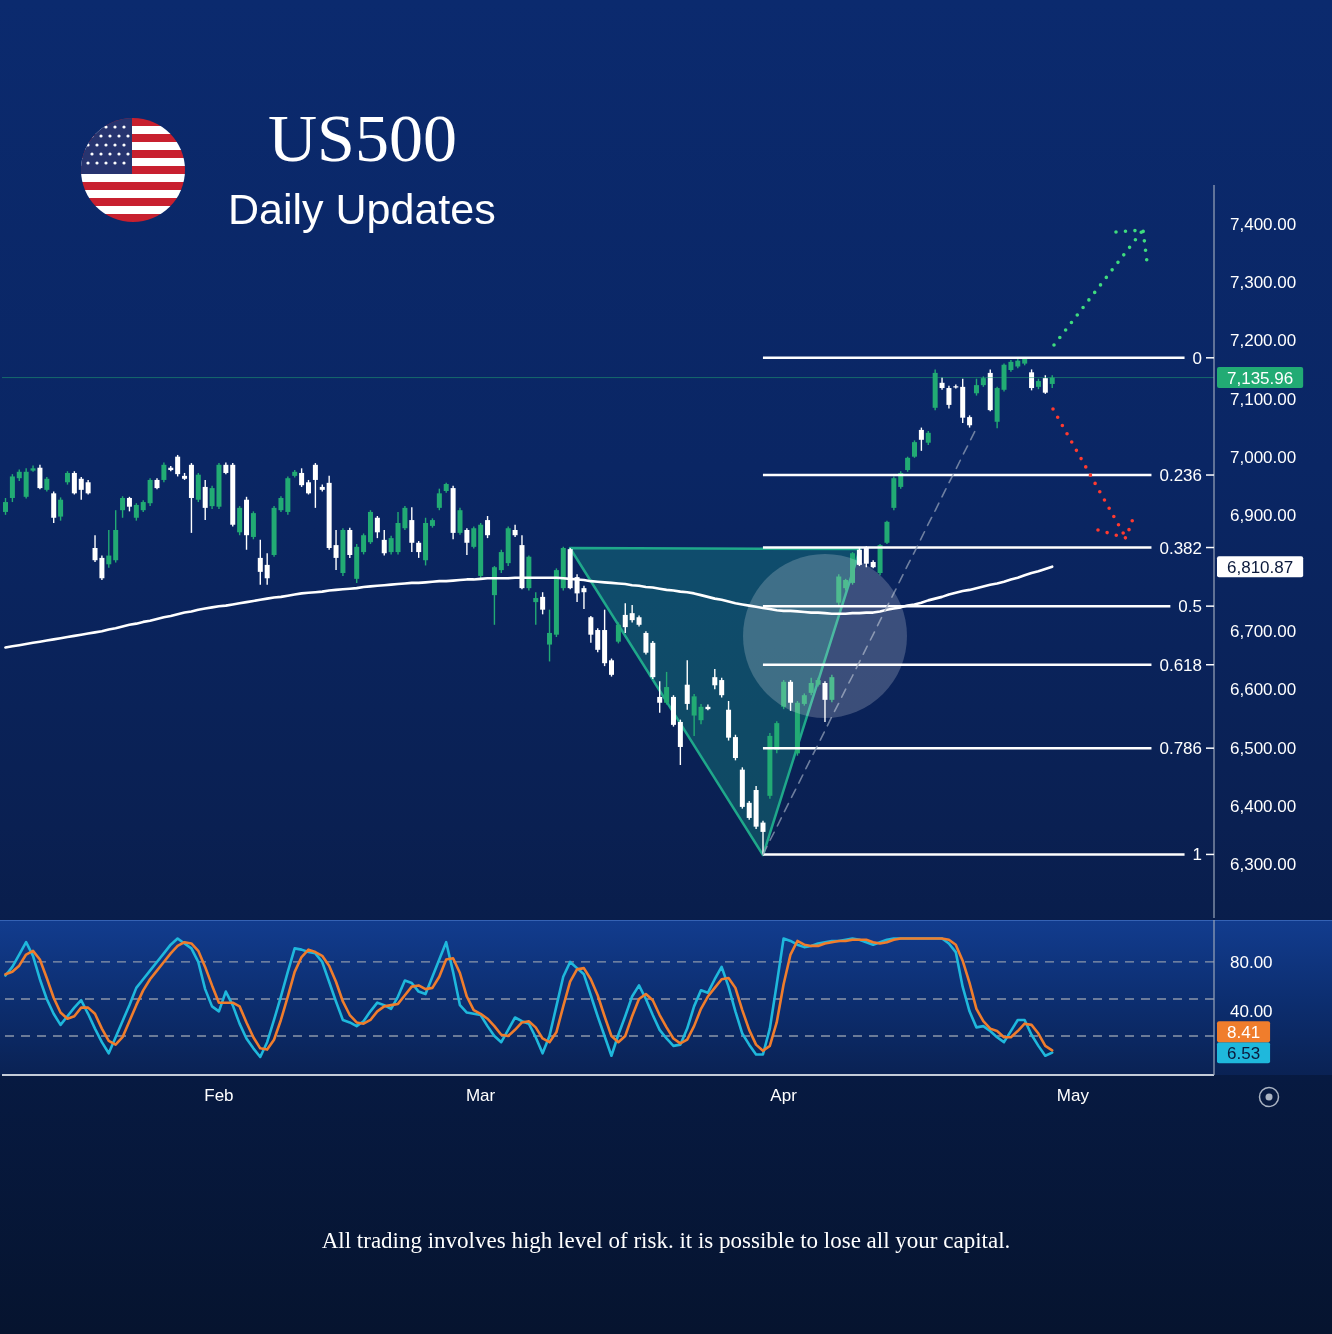  Describe the element at coordinates (1190, 607) in the screenshot. I see `y2-tick-label: 0.5` at that location.